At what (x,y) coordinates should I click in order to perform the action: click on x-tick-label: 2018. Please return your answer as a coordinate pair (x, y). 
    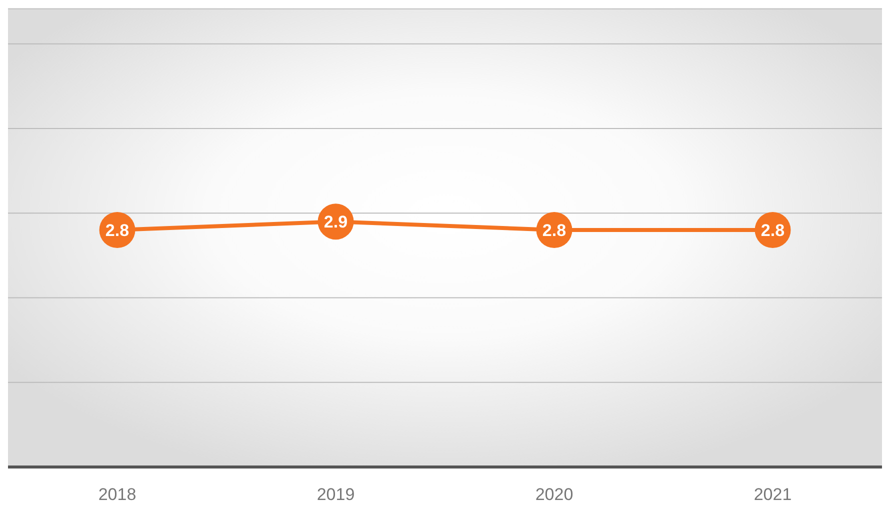
    Looking at the image, I should click on (117, 494).